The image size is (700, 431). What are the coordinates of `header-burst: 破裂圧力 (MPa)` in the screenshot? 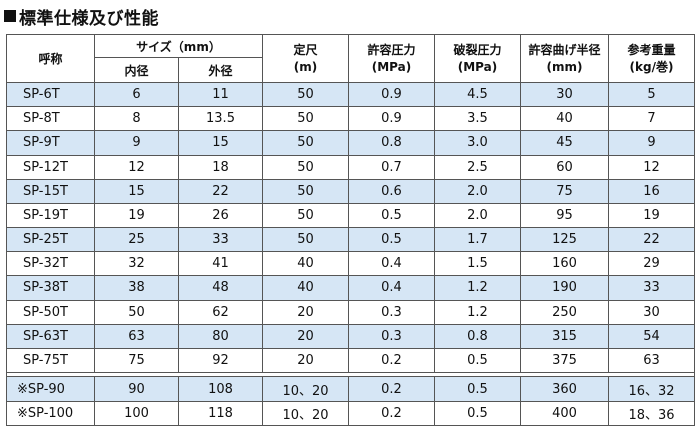 It's located at (477, 58).